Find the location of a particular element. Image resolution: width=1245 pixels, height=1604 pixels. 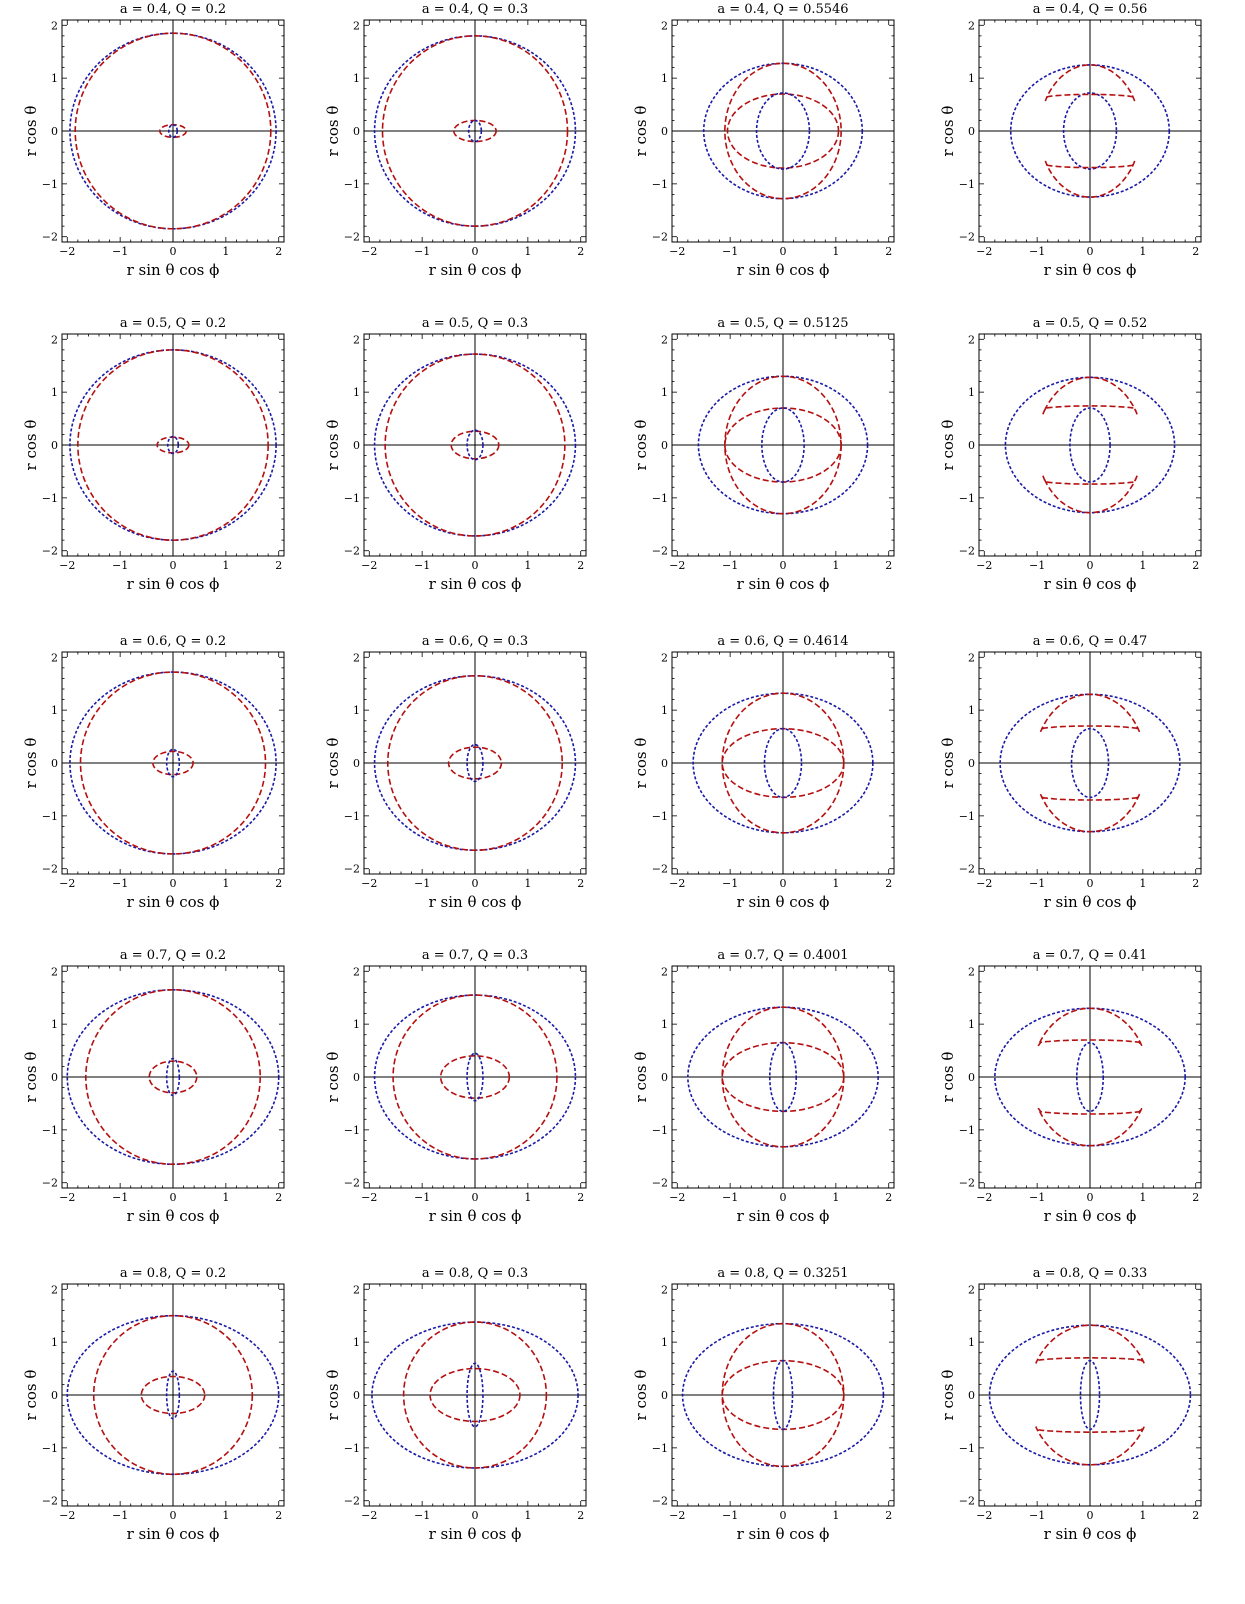

panel-title: a = 0.5, Q = 0.2 is located at coordinates (173, 323).